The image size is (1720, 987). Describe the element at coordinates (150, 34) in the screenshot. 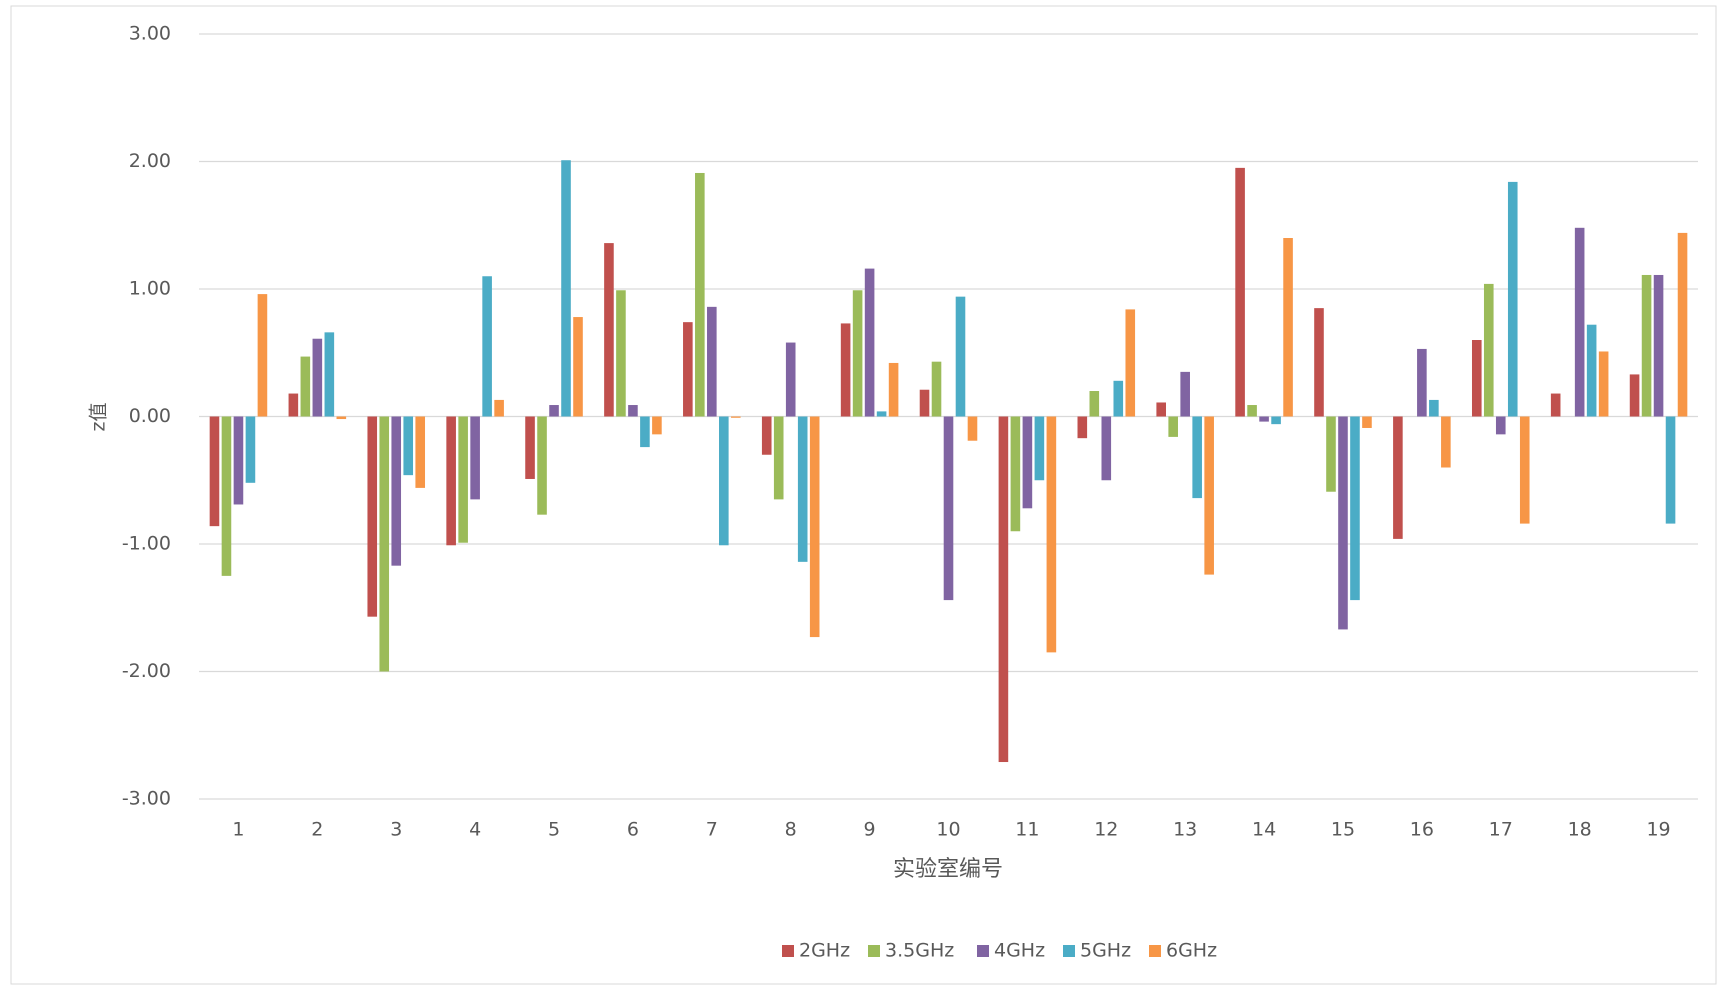

I see `y-tick-label: 3.00` at that location.